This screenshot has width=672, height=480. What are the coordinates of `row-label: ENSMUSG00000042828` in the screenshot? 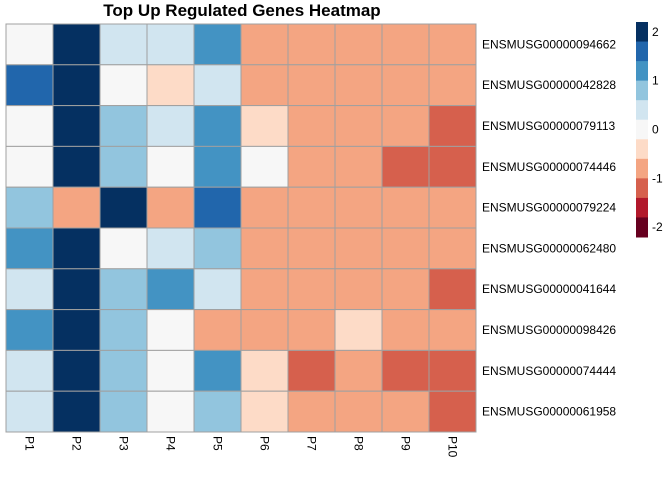 It's located at (549, 85).